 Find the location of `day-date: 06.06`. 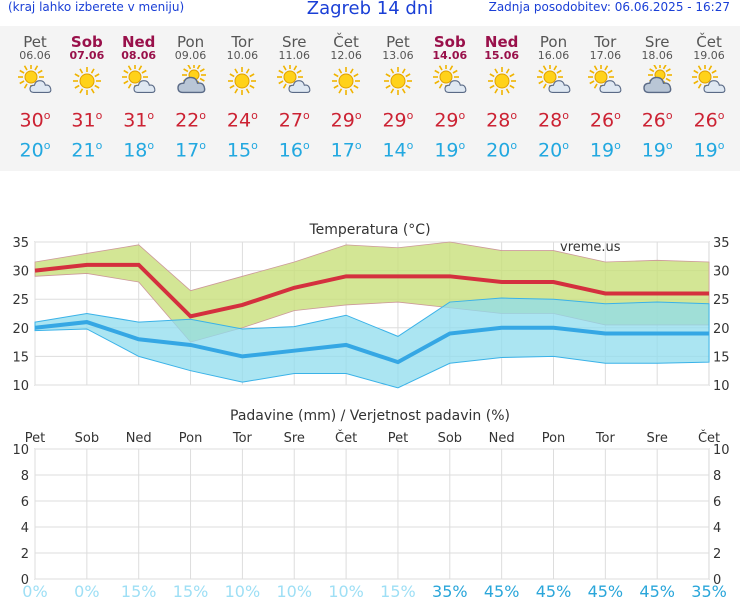

day-date: 06.06 is located at coordinates (35, 55).